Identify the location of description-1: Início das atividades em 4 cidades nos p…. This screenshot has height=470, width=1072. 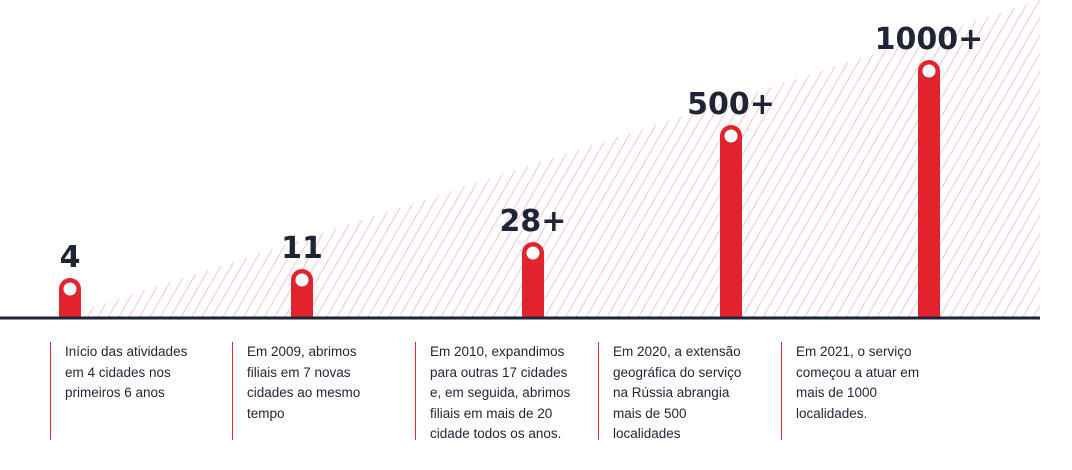
(140, 391).